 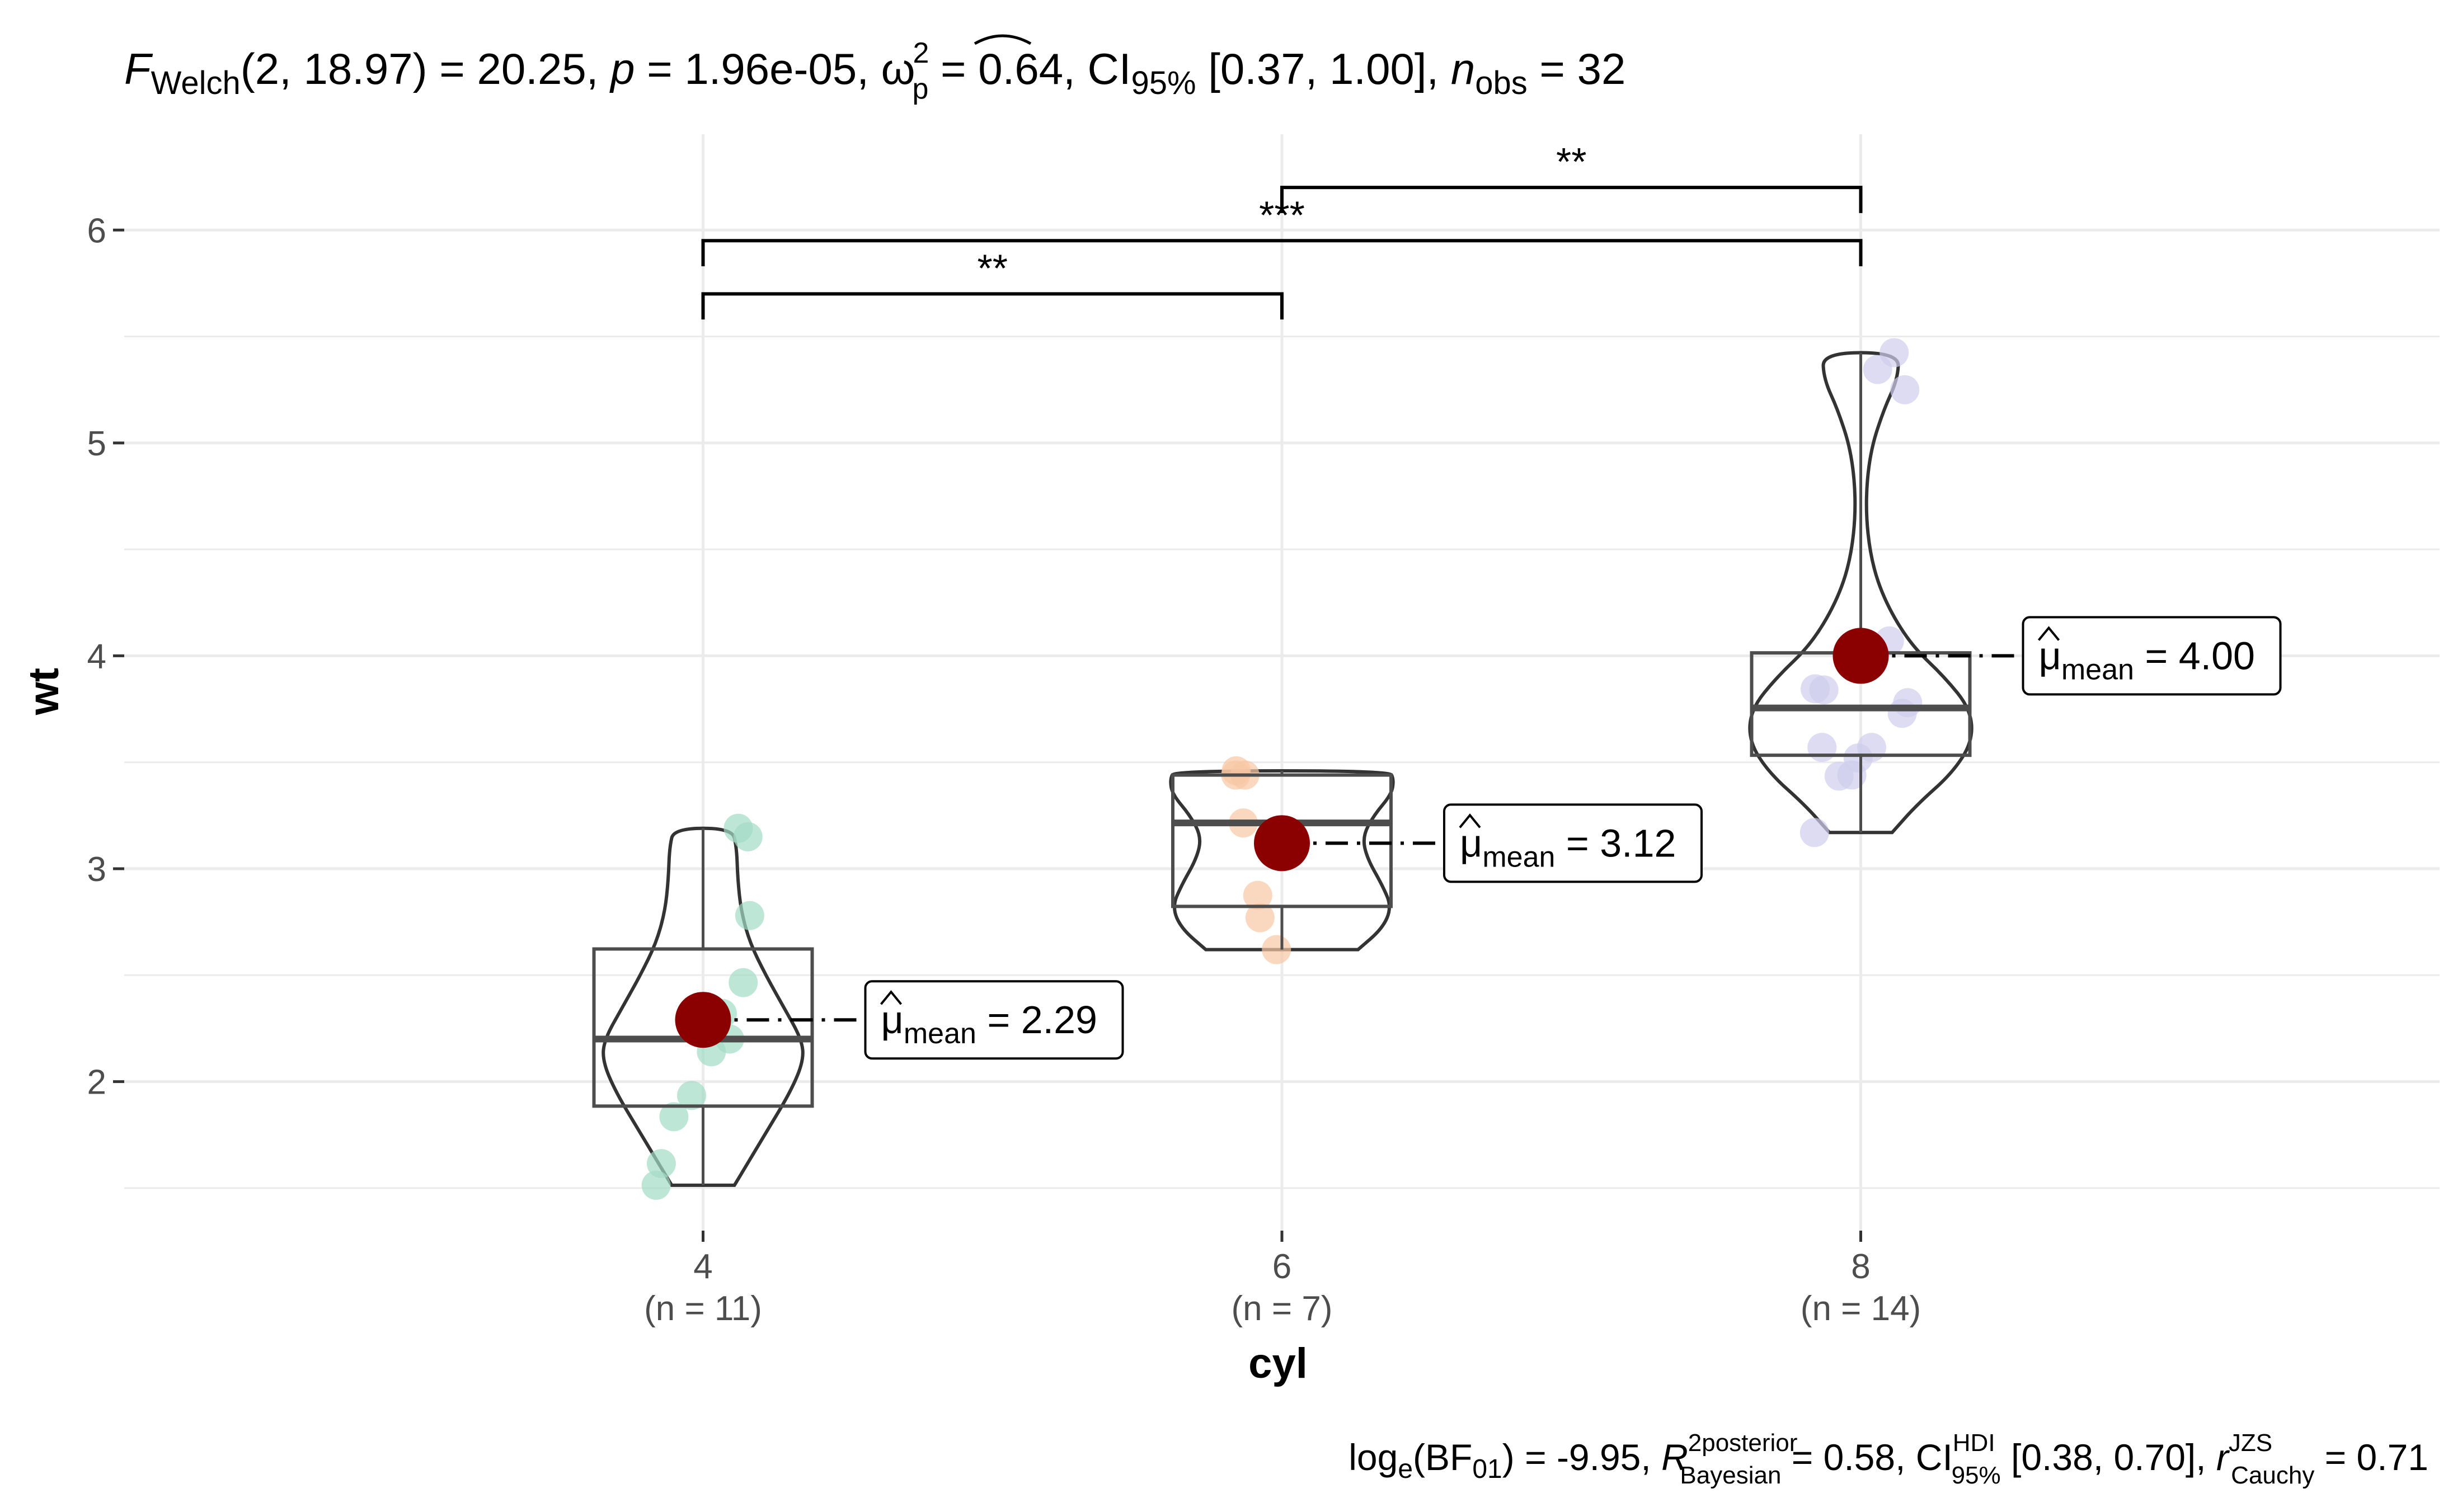 I want to click on x-tick-count-label: (n = 7), so click(x=1282, y=1309).